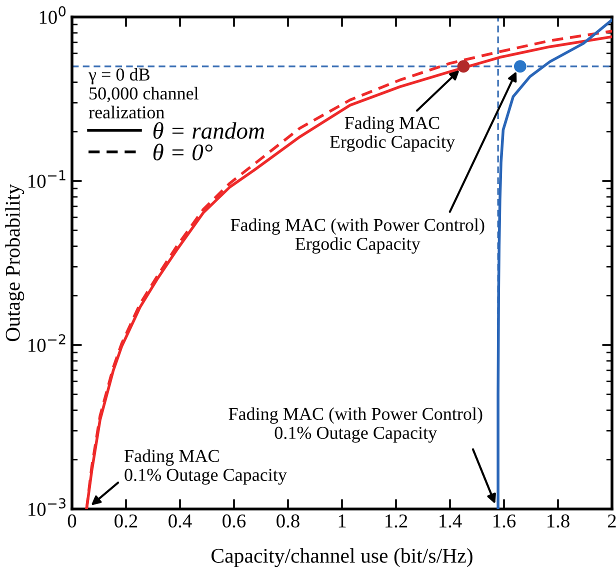 The image size is (616, 570). I want to click on annotation: Fading MAC Ergodic Capacity, so click(392, 134).